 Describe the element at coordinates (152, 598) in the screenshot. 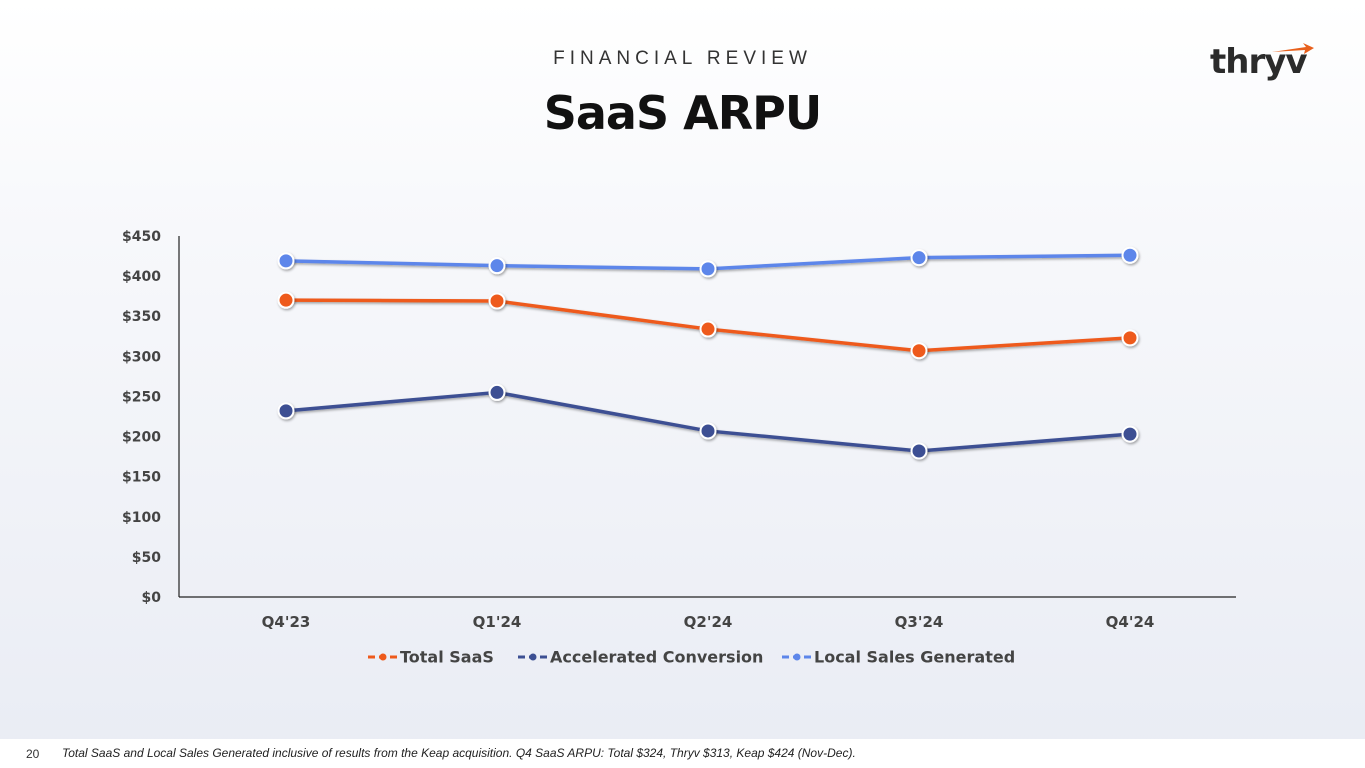

I see `y-tick-label: $0` at that location.